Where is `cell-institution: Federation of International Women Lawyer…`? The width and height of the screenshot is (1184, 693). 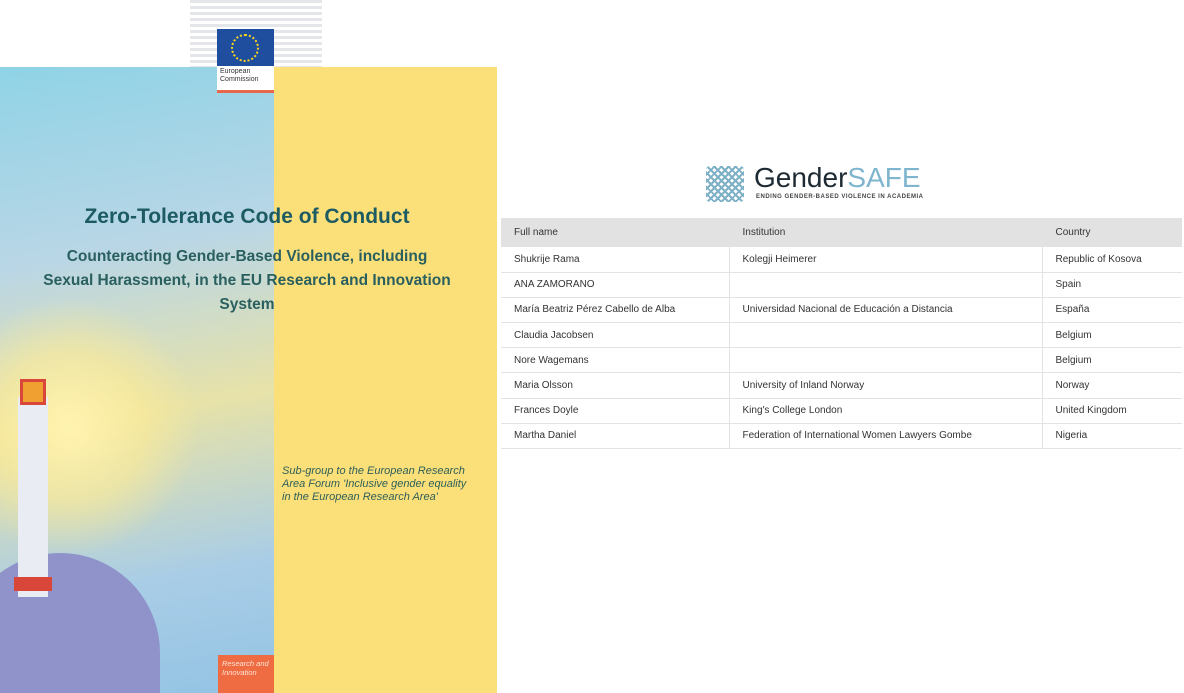
cell-institution: Federation of International Women Lawyer… is located at coordinates (885, 436).